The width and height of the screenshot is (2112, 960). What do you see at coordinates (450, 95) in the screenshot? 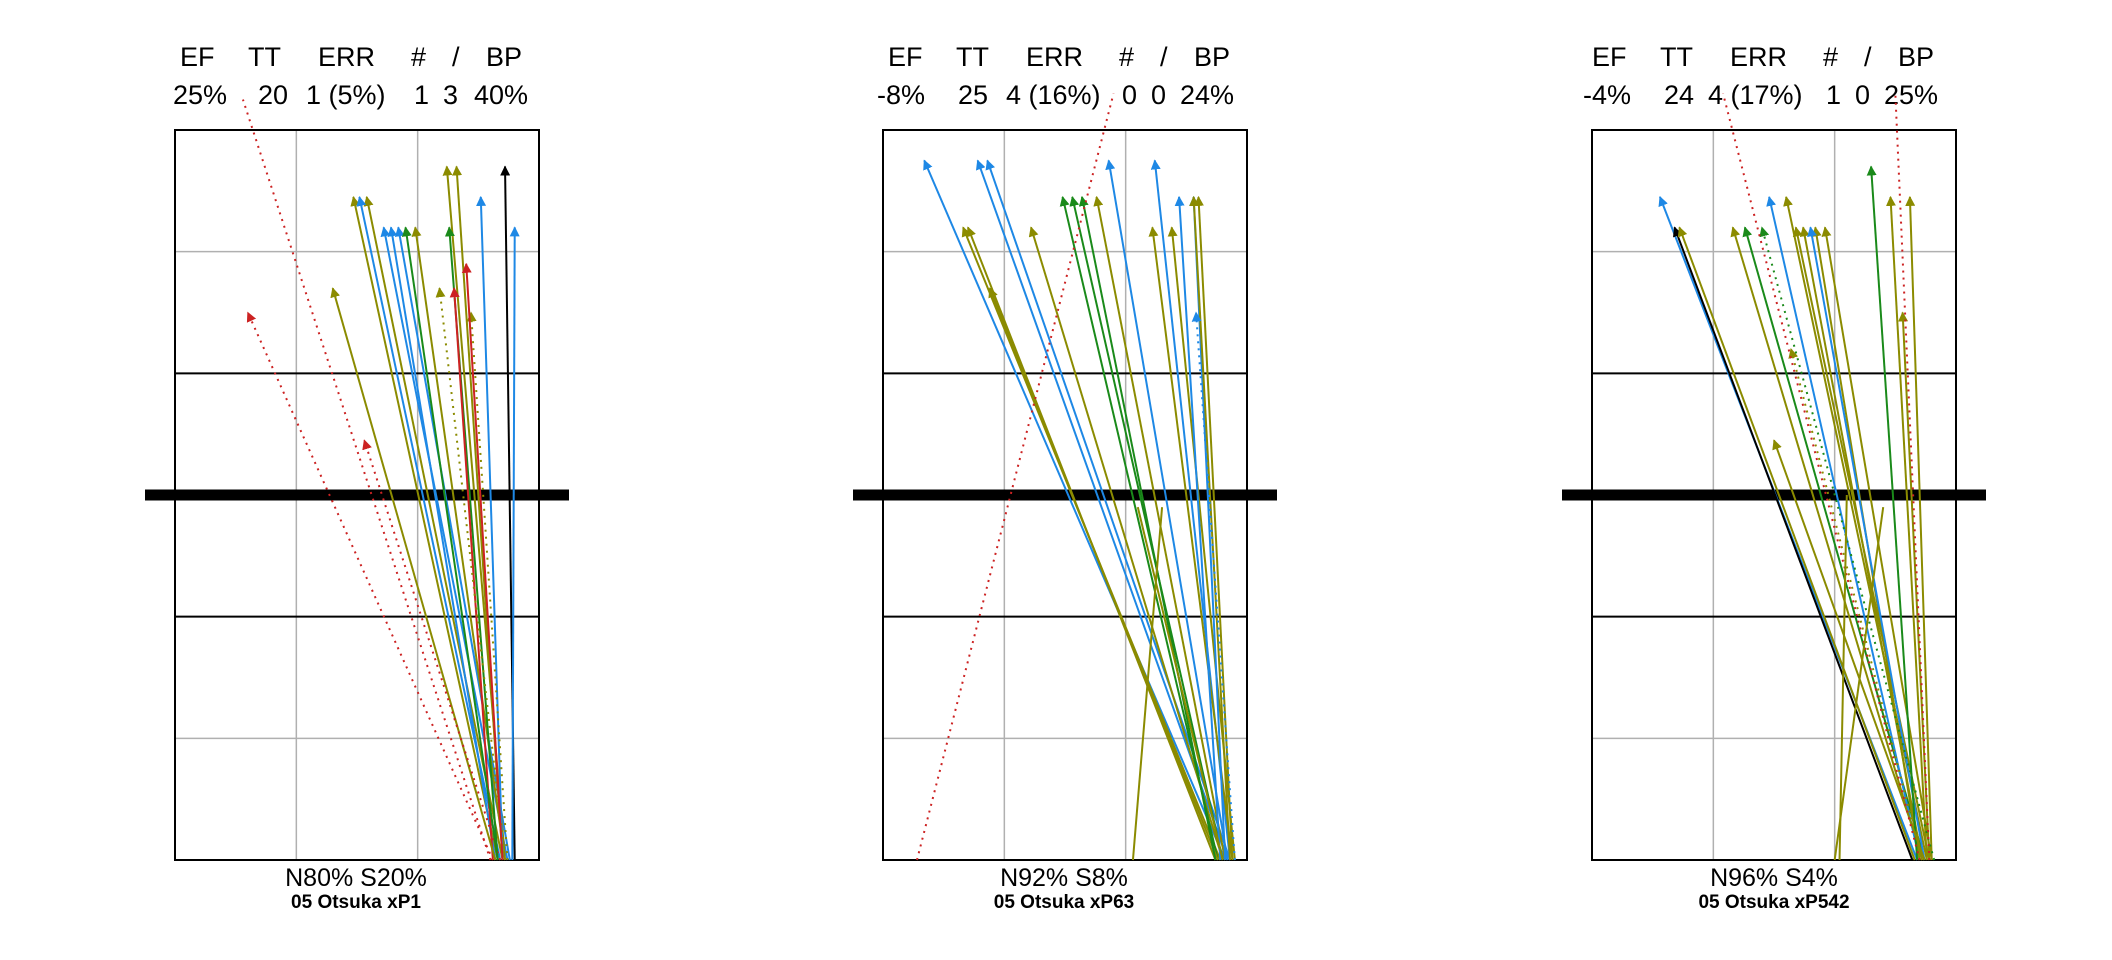
I see `value-slash: 3` at bounding box center [450, 95].